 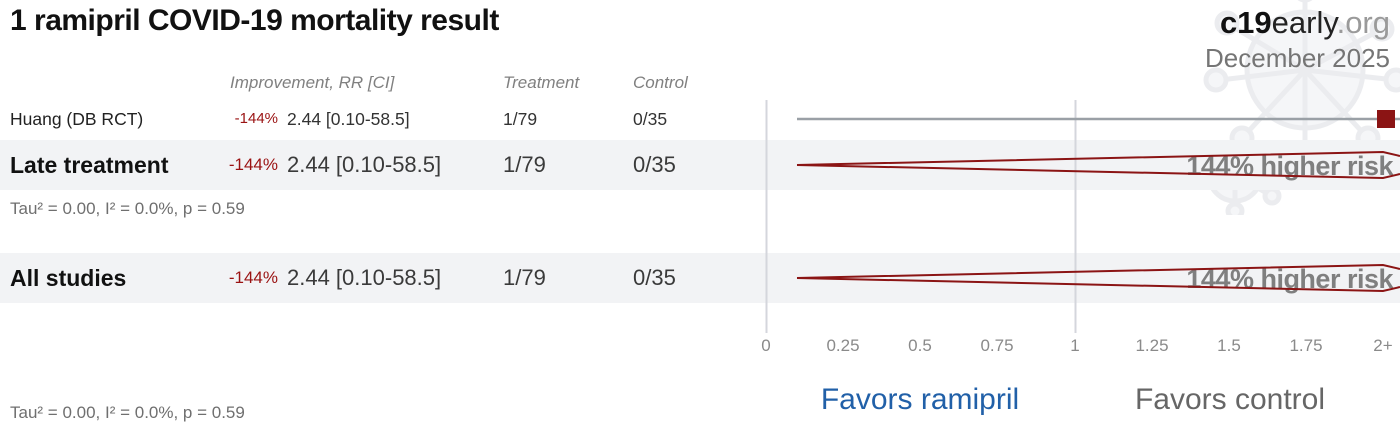 I want to click on page-title: 1 ramipril COVID-19 mortality result, so click(x=254, y=20).